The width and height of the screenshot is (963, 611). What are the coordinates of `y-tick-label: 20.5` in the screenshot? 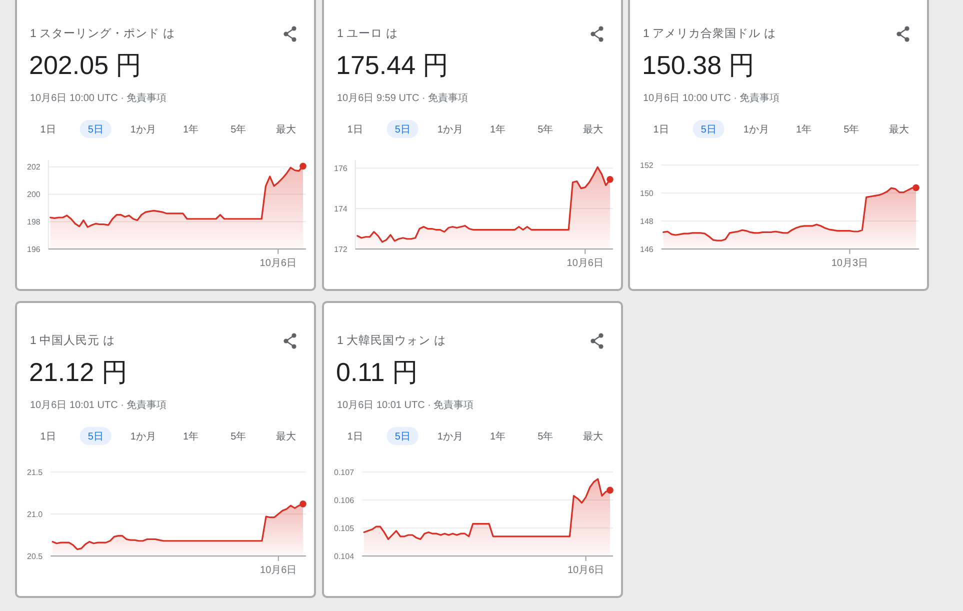 It's located at (35, 556).